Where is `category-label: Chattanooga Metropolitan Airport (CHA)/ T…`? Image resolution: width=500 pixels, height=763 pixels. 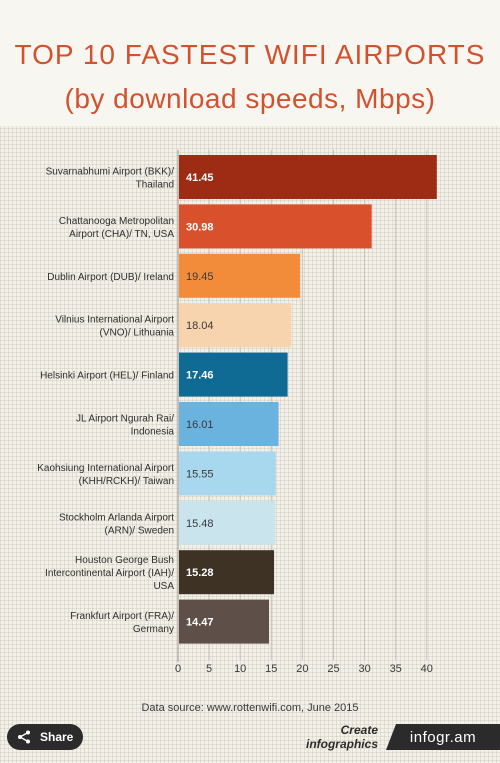
category-label: Chattanooga Metropolitan Airport (CHA)/ T… is located at coordinates (116, 228).